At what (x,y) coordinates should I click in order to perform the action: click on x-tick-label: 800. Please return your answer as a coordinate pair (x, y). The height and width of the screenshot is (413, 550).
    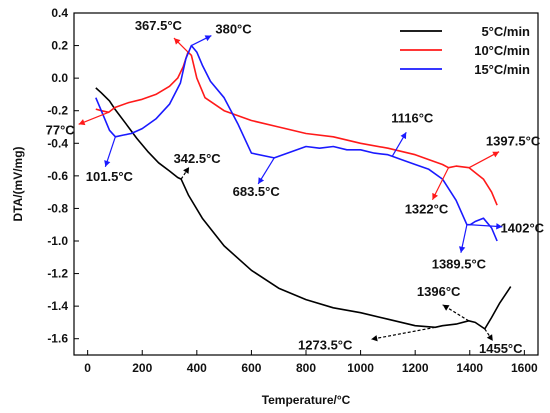
    Looking at the image, I should click on (306, 368).